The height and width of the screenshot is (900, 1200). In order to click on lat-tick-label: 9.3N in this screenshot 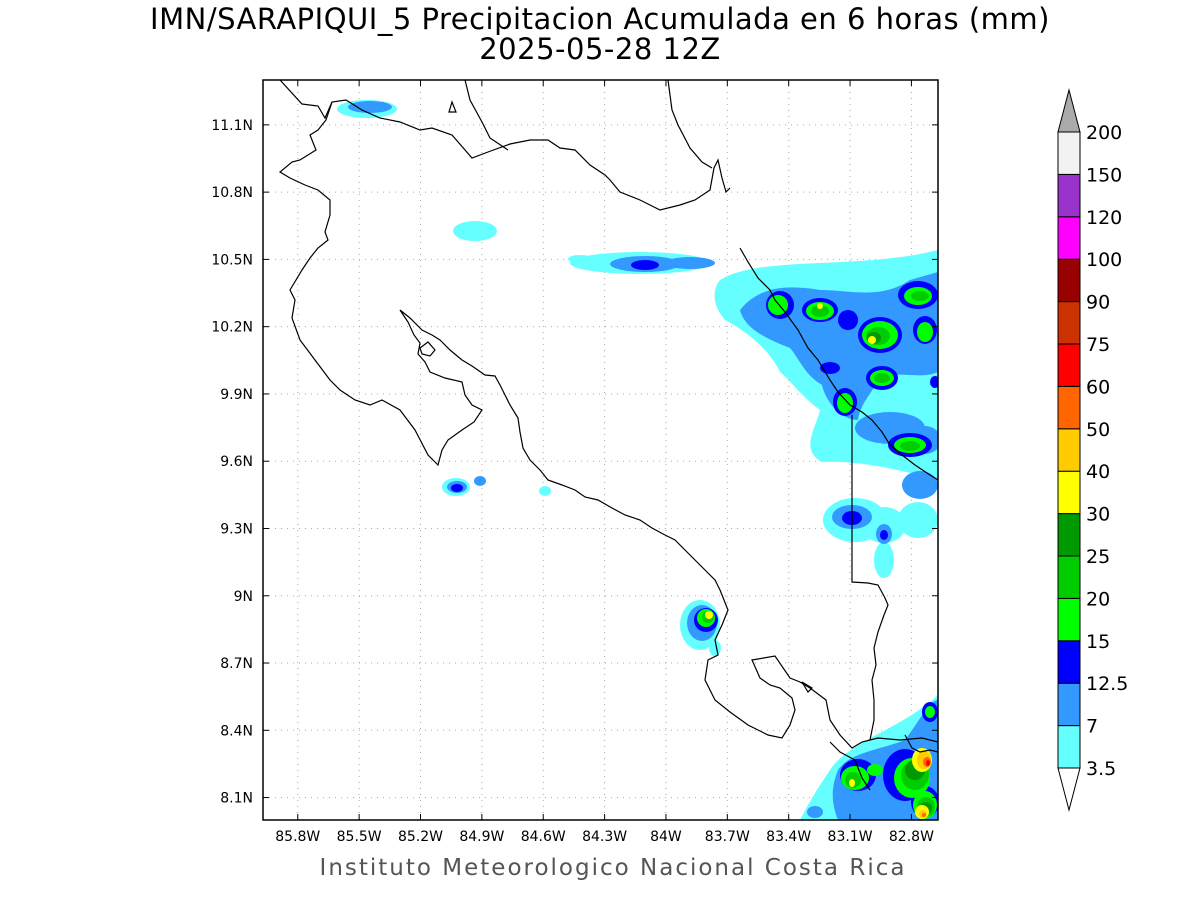, I will do `click(236, 529)`.